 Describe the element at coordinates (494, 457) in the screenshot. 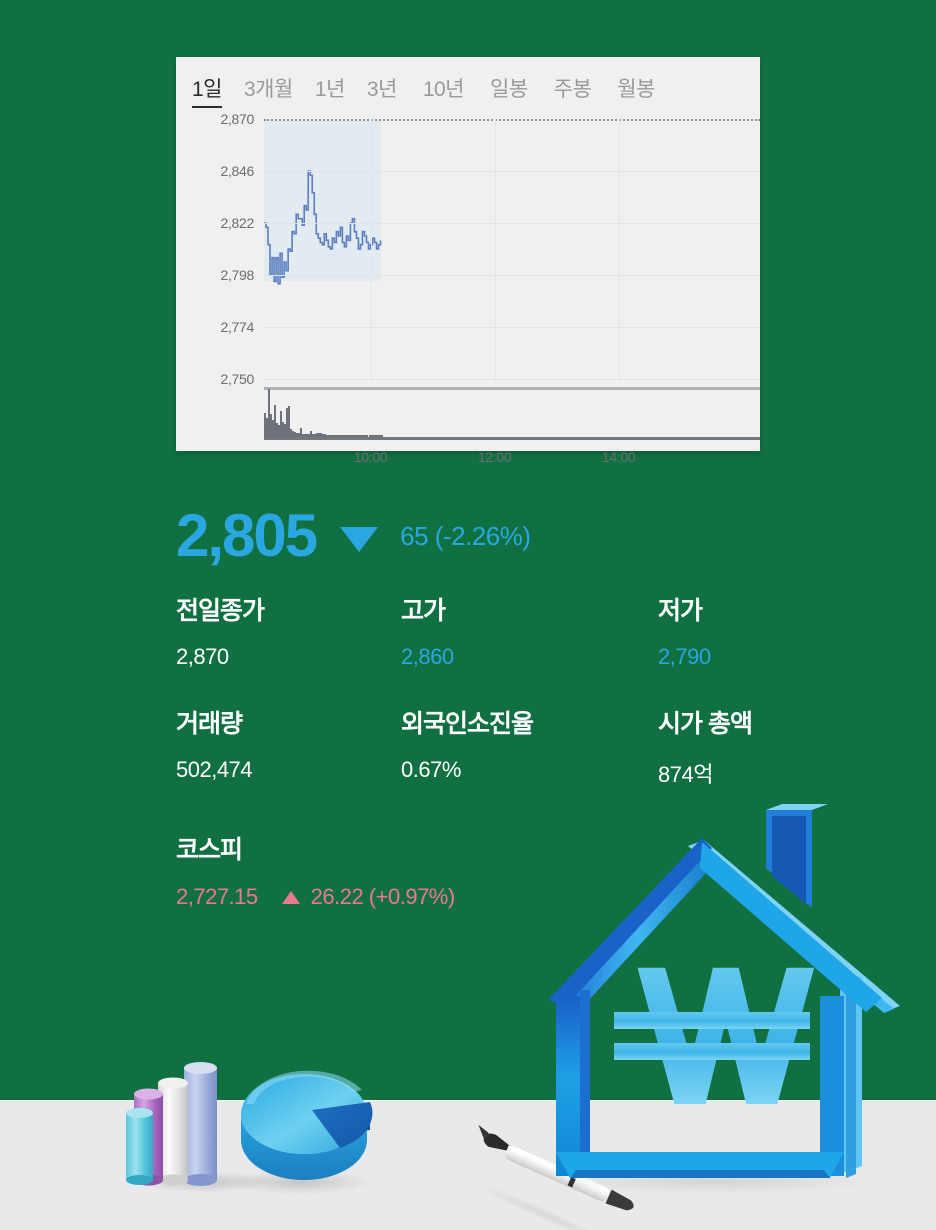

I see `x-tick-label-1: 12:00` at that location.